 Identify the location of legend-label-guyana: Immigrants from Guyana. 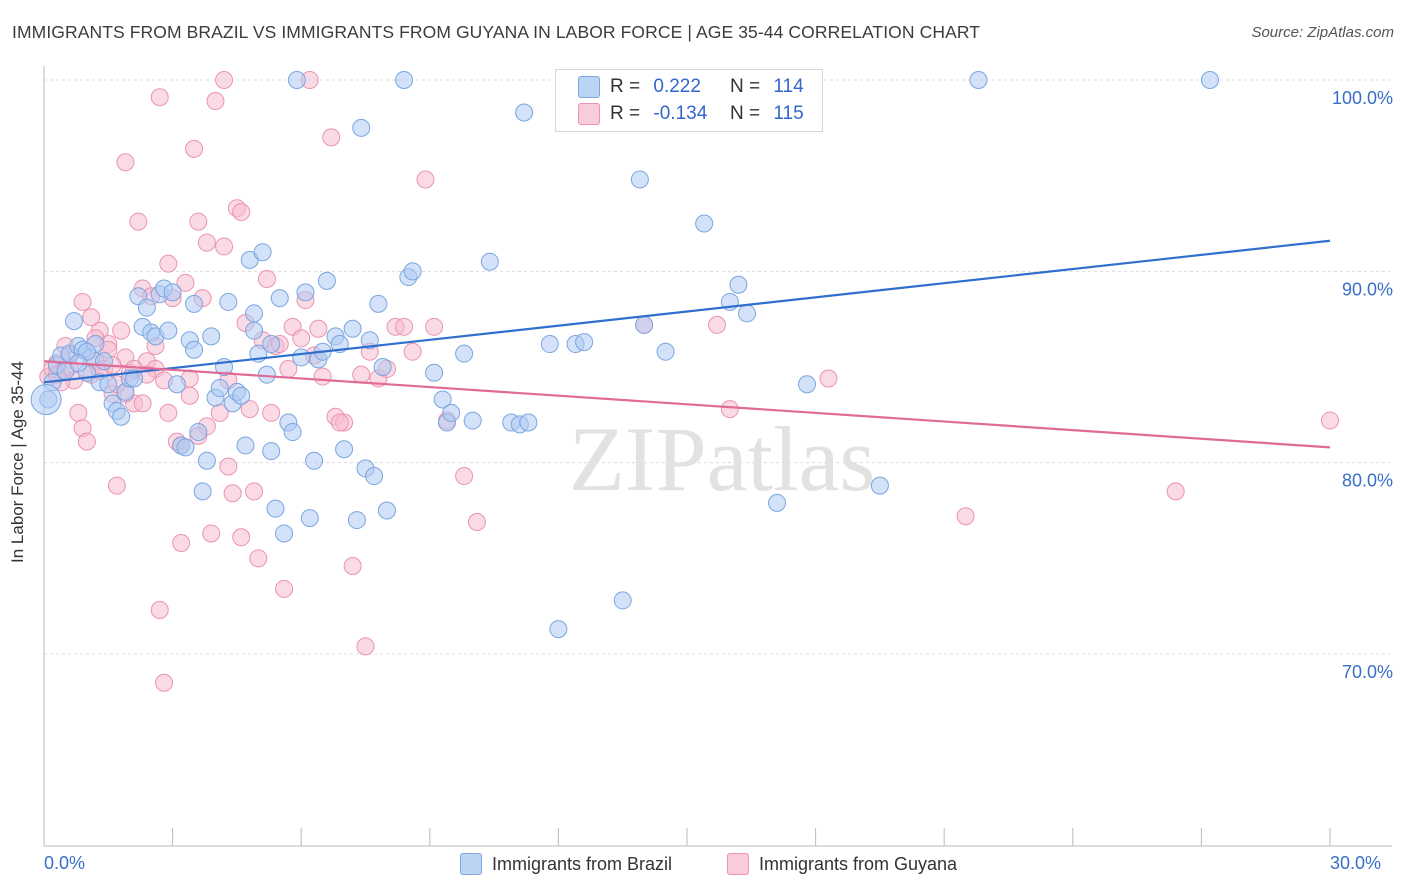
(858, 863).